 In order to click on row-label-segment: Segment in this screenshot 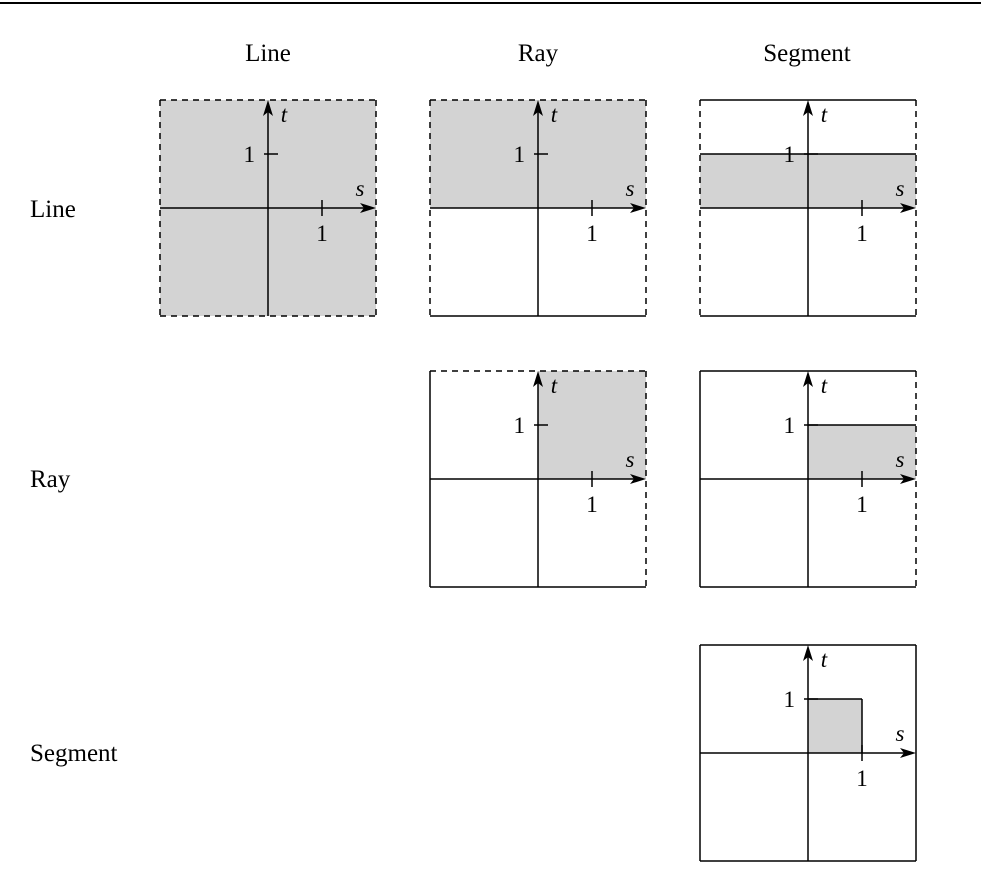, I will do `click(74, 753)`.